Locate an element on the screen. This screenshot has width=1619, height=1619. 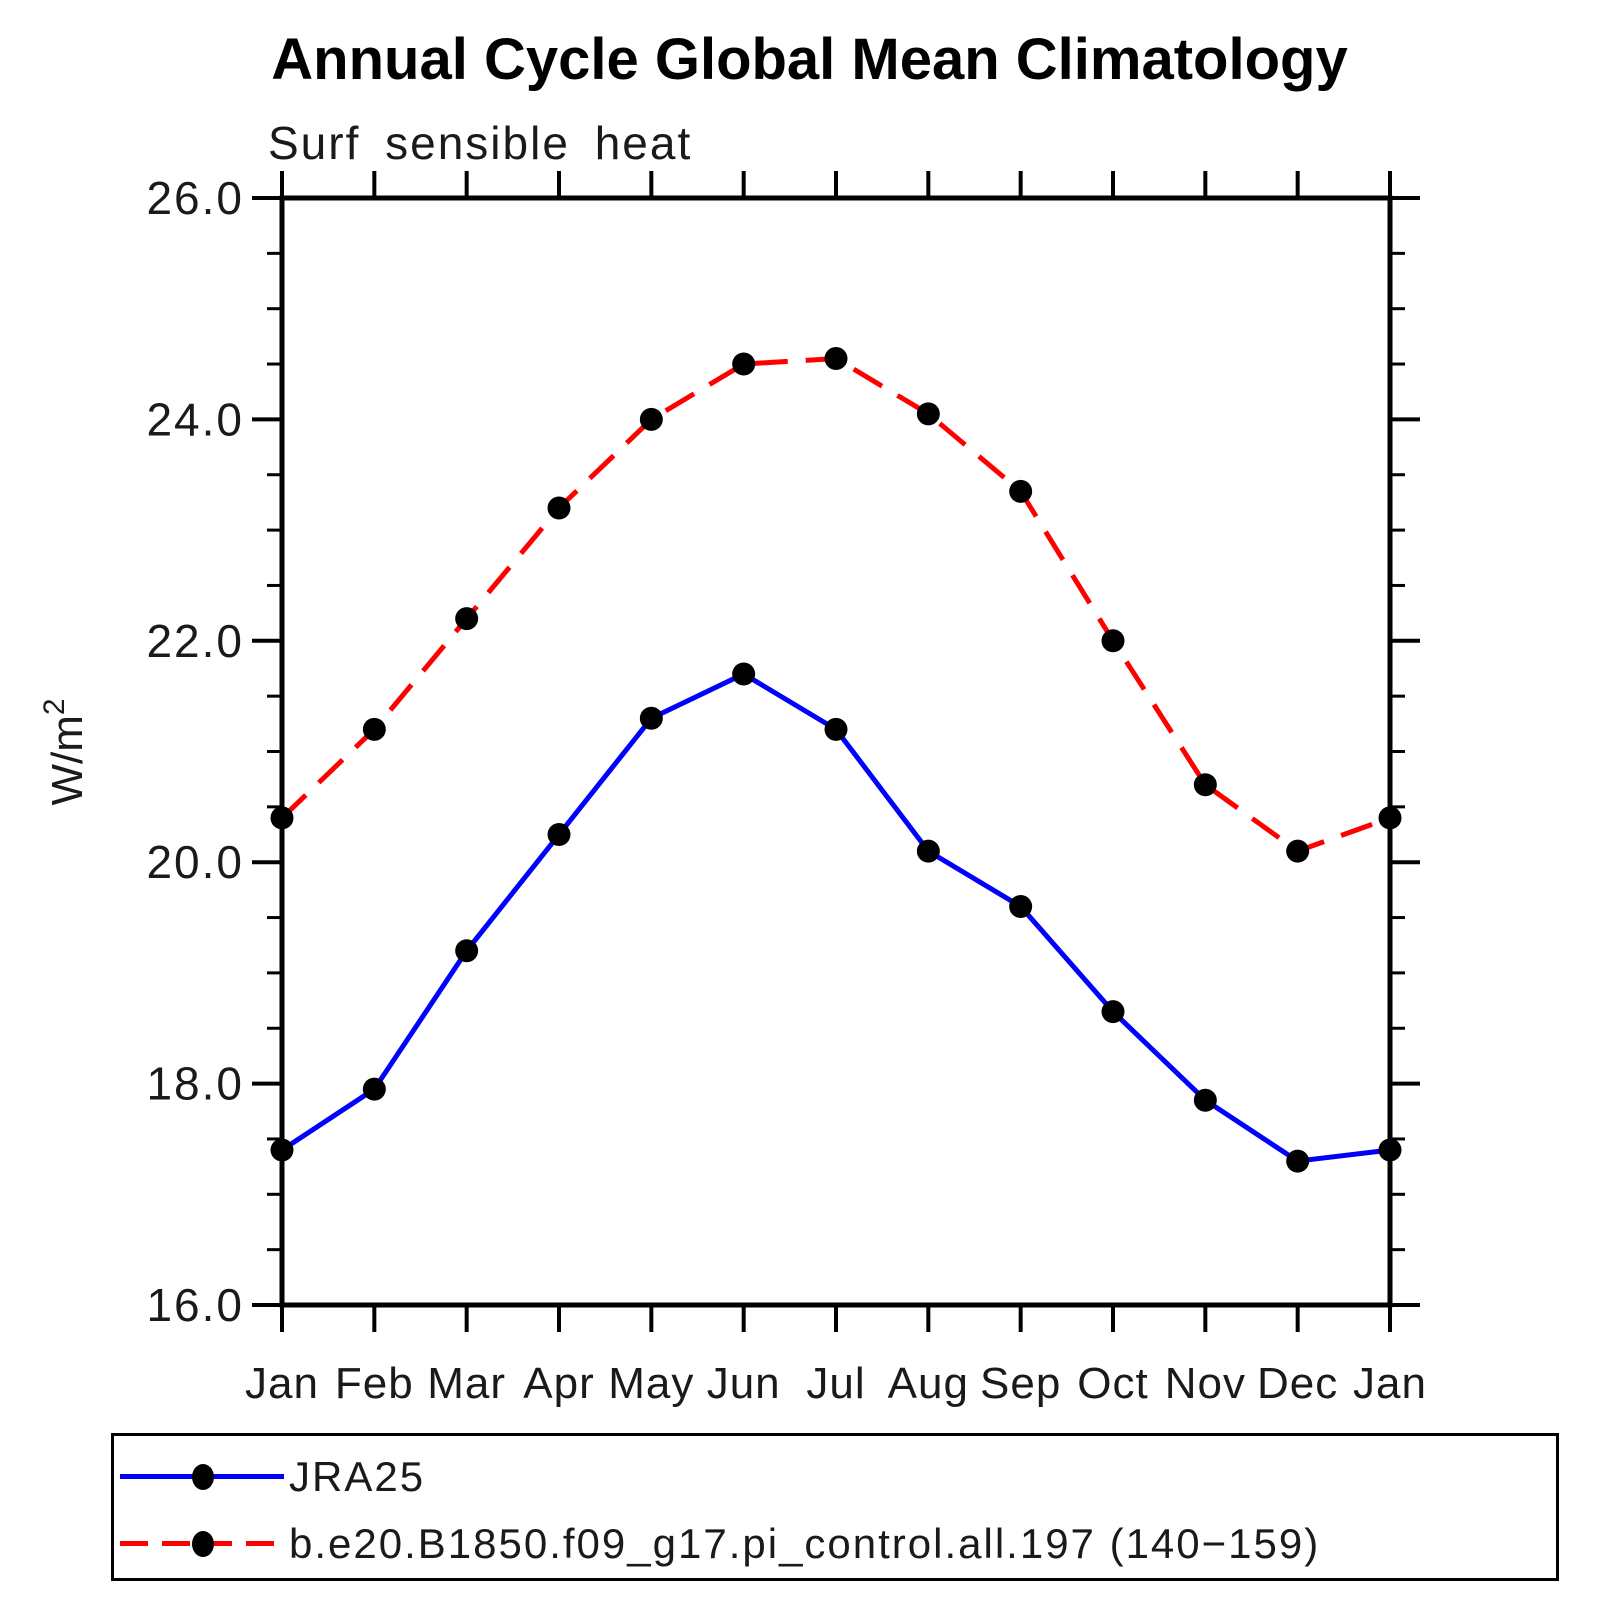
y-tick-label: 16.0 is located at coordinates (195, 1305).